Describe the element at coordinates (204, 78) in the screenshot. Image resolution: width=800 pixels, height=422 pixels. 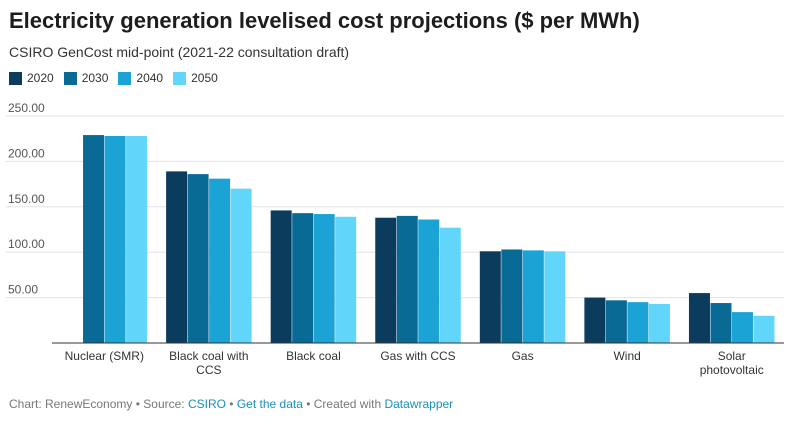
I see `legend-label-2050: 2050` at that location.